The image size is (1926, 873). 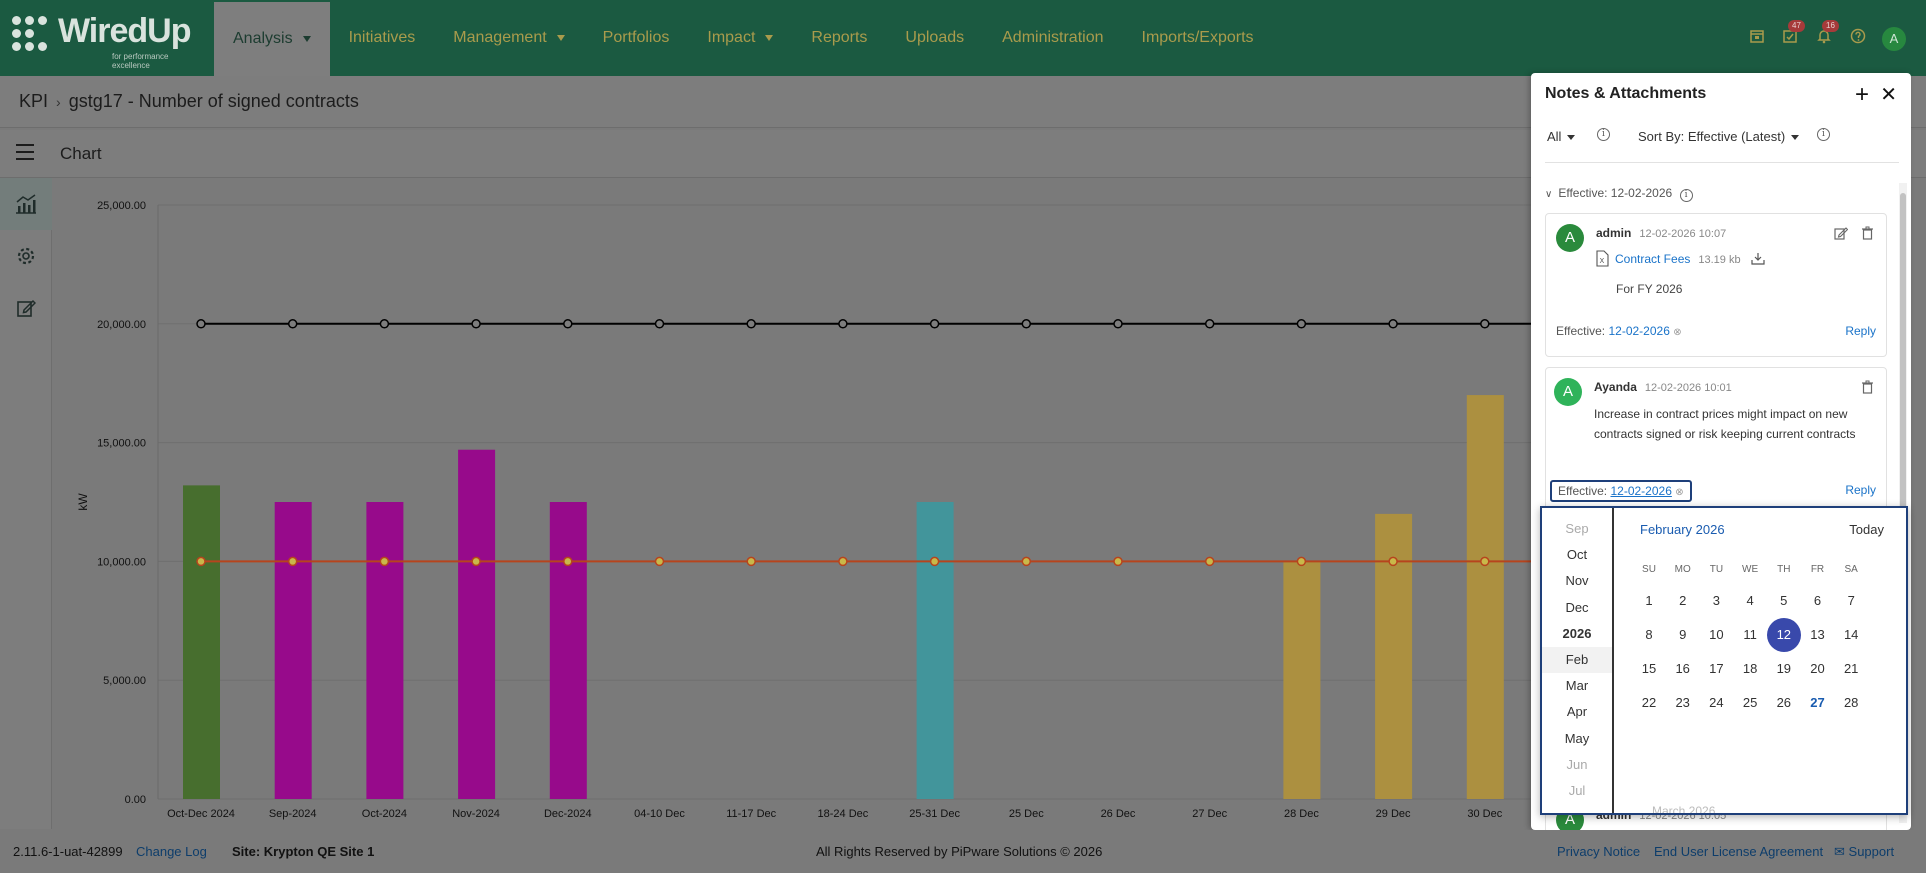 What do you see at coordinates (1739, 851) in the screenshot?
I see `eula-link: End User License Agreement` at bounding box center [1739, 851].